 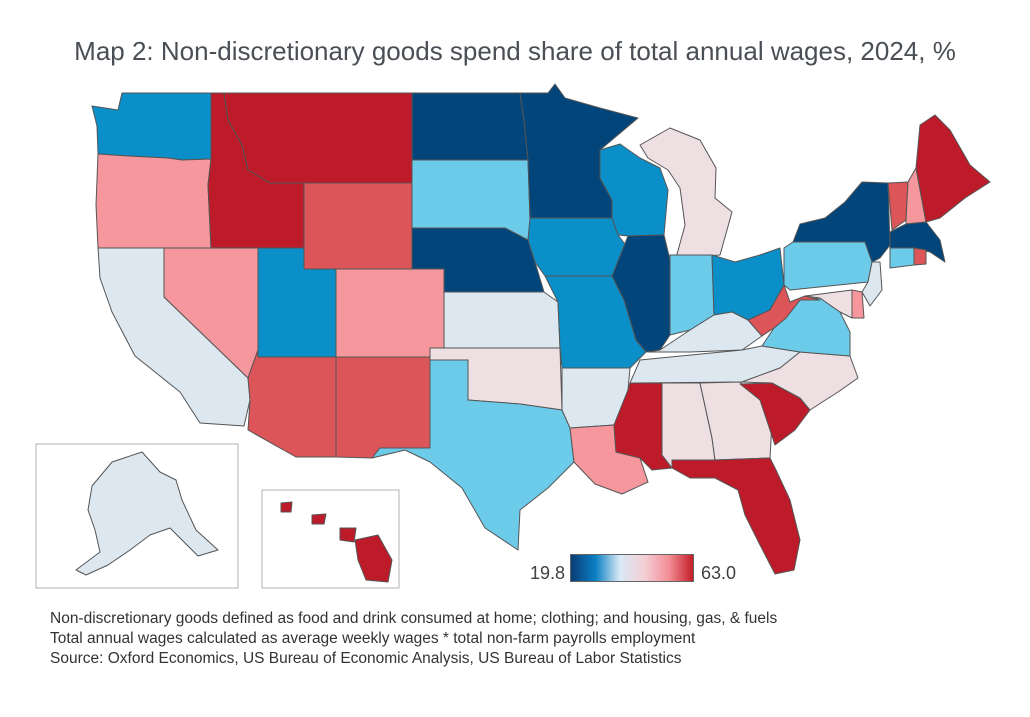 I want to click on alaska-inset-frame, so click(x=137, y=516).